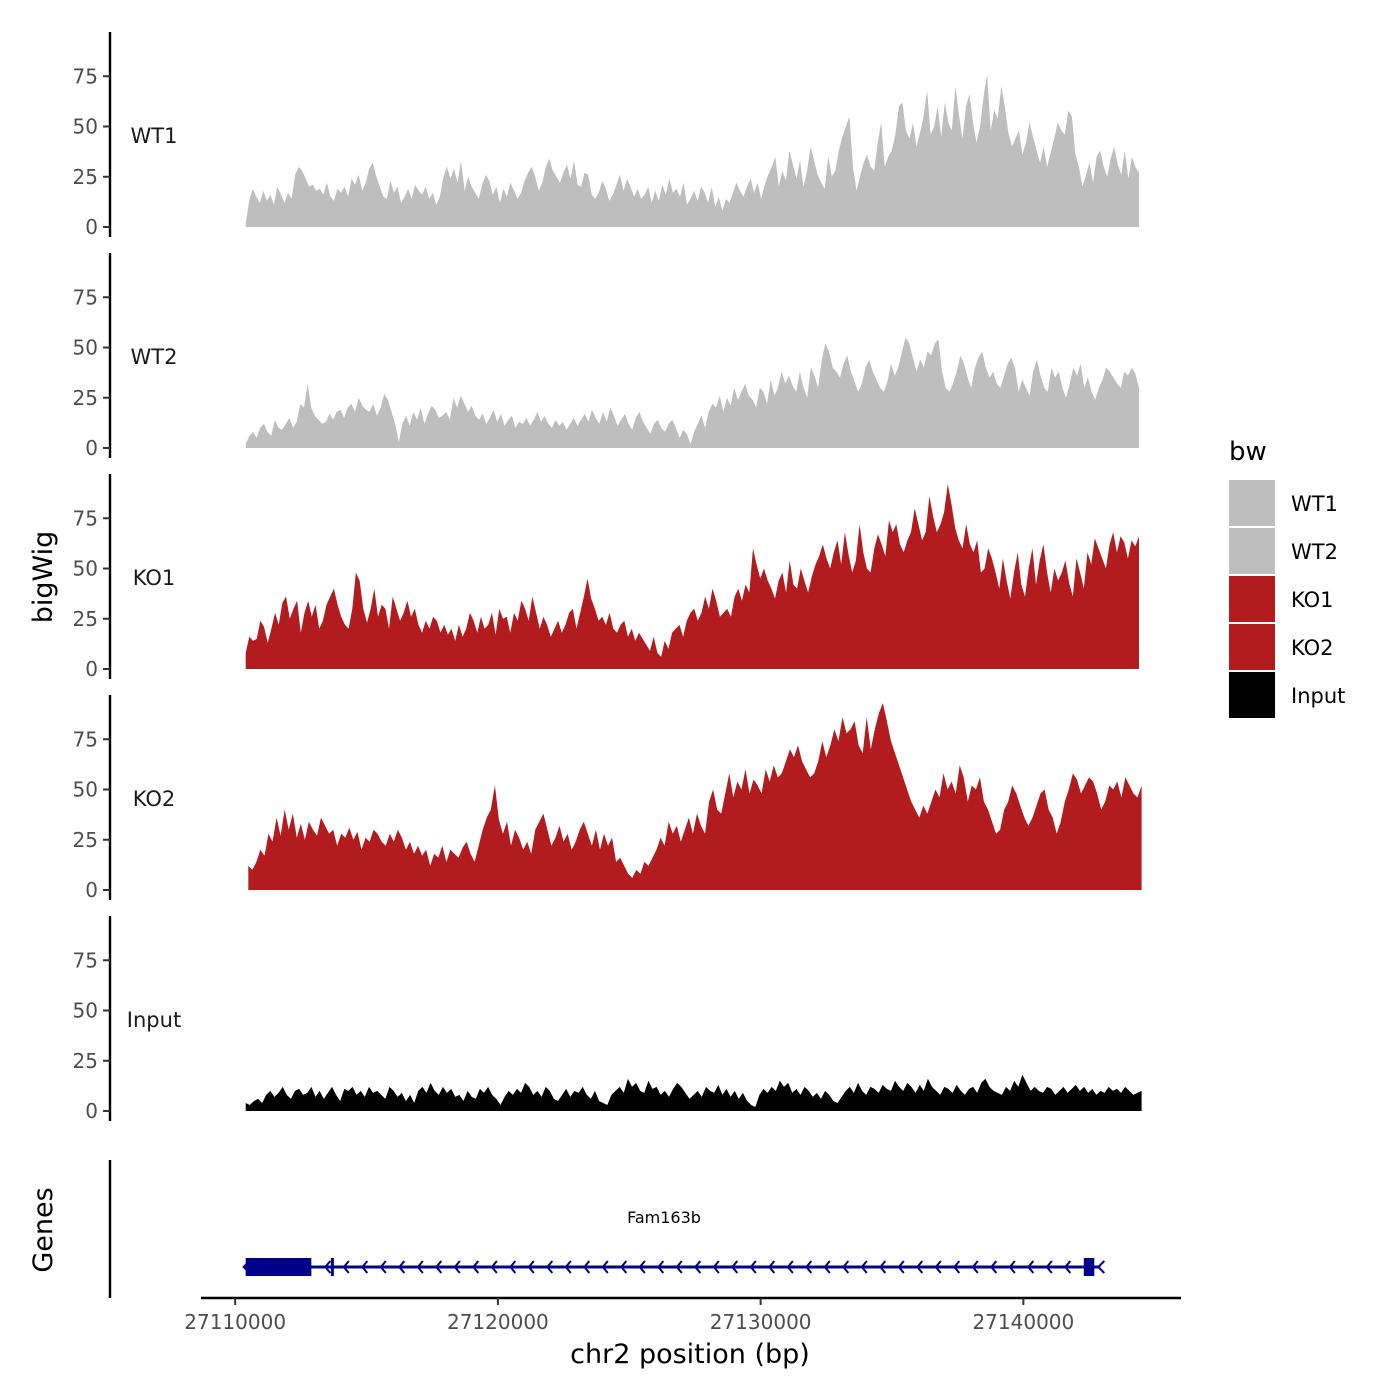 The width and height of the screenshot is (1400, 1400). I want to click on coverage-area-wt2, so click(692, 392).